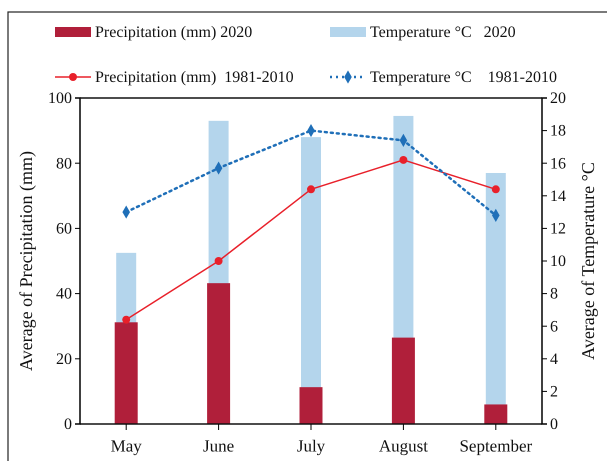 The width and height of the screenshot is (607, 461). Describe the element at coordinates (554, 425) in the screenshot. I see `y2-tick-label: 0` at that location.